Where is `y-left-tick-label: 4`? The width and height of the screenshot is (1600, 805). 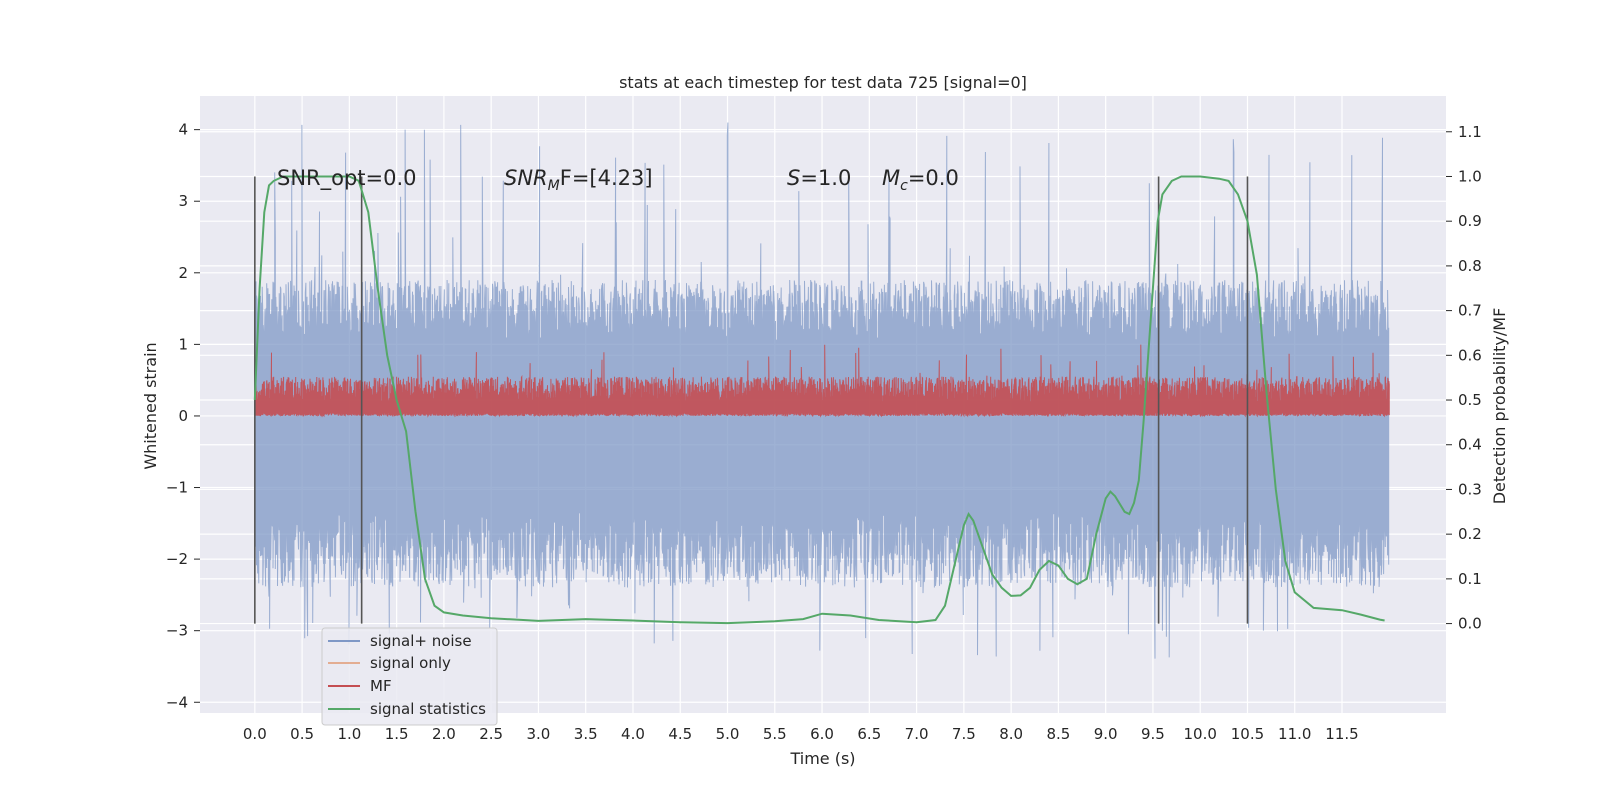 y-left-tick-label: 4 is located at coordinates (183, 130).